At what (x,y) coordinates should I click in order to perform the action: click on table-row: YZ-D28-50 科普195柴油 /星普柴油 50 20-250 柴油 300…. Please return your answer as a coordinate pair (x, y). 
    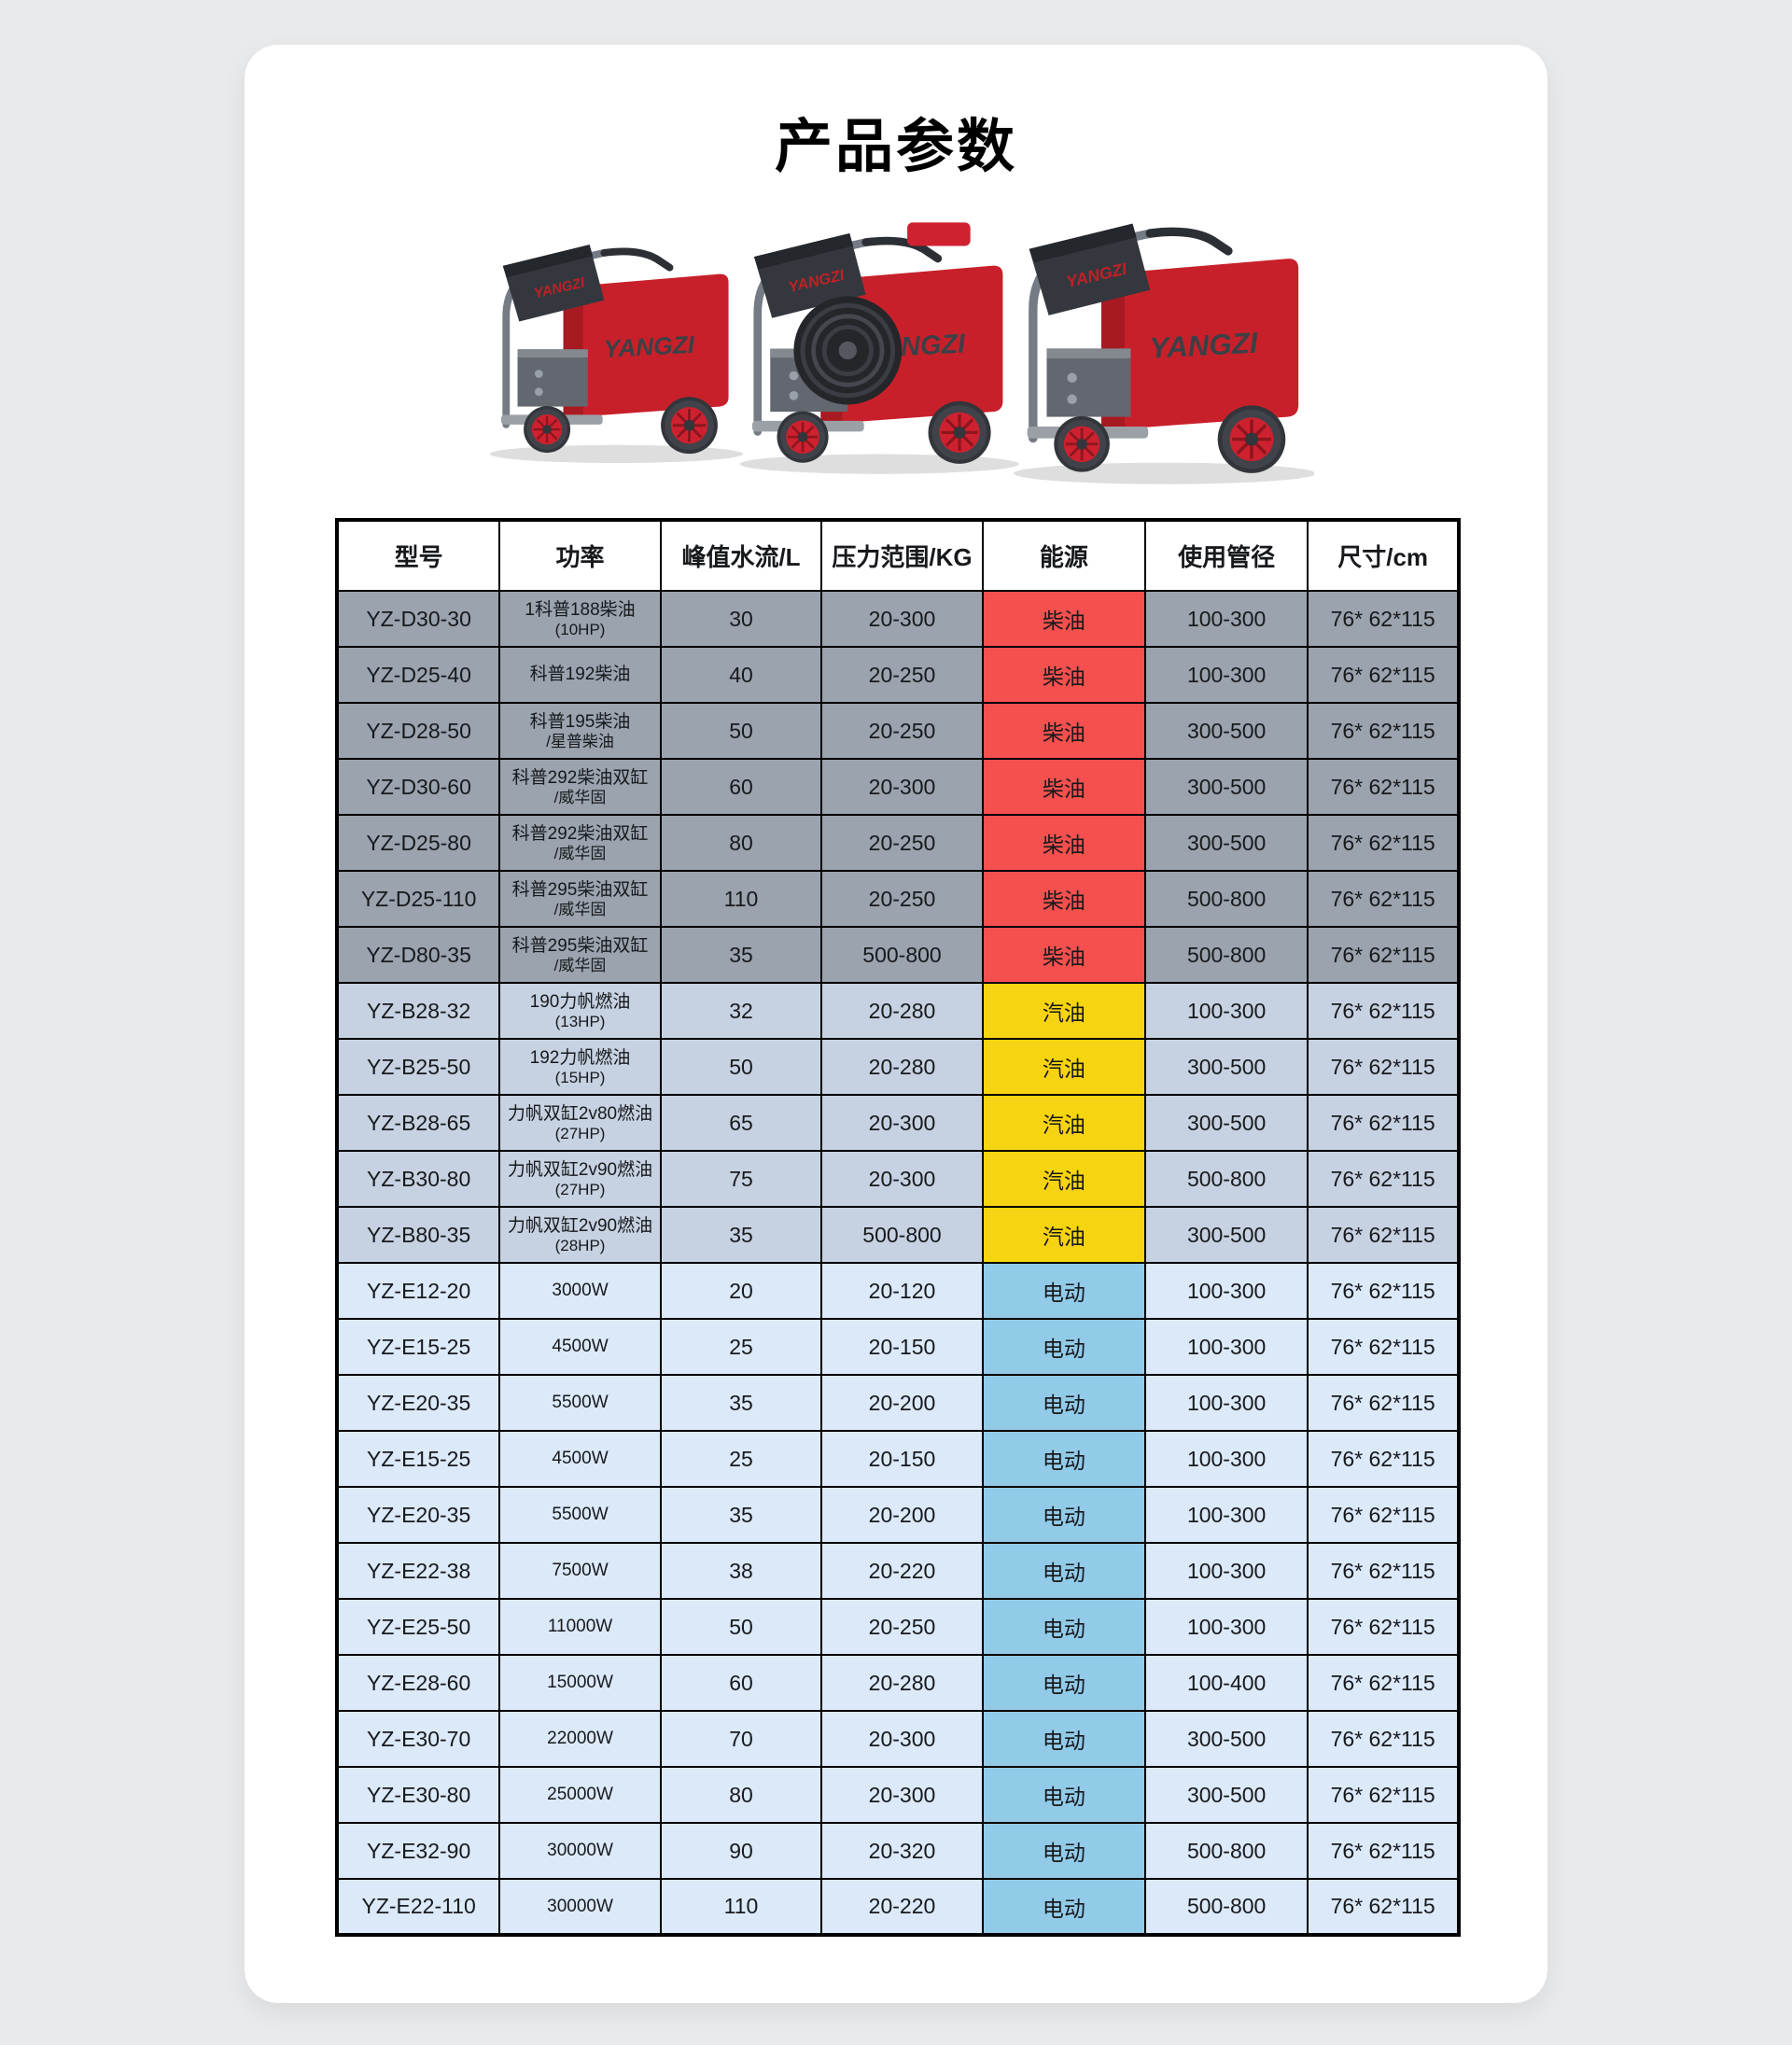
    Looking at the image, I should click on (897, 731).